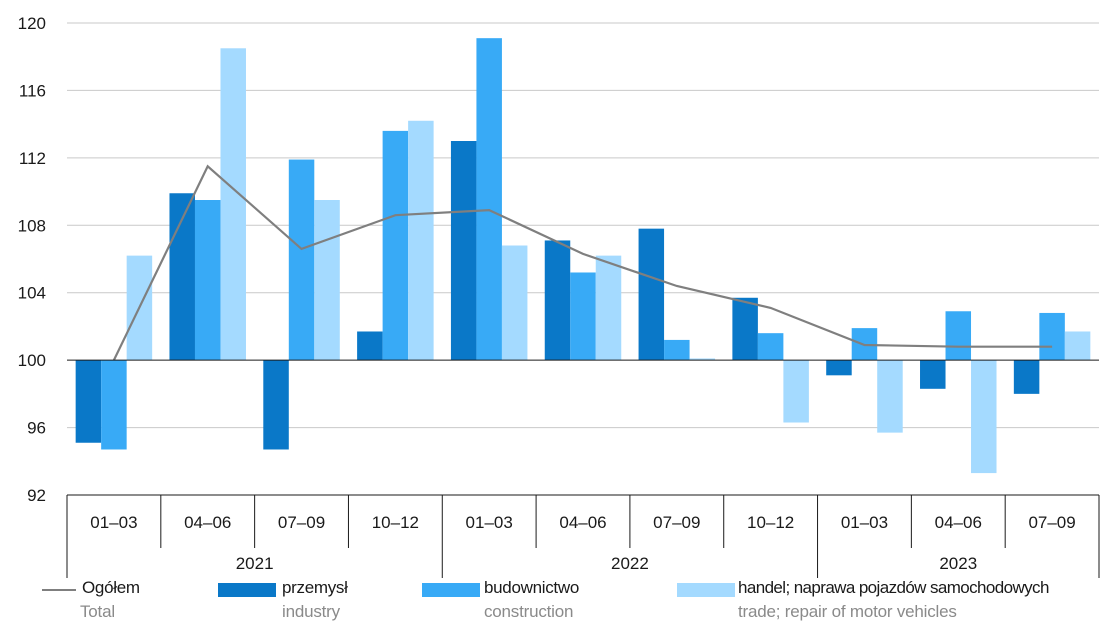 The image size is (1102, 626). Describe the element at coordinates (893, 587) in the screenshot. I see `legend-label-trade: handel; naprawa pojazdów samochodowych` at that location.